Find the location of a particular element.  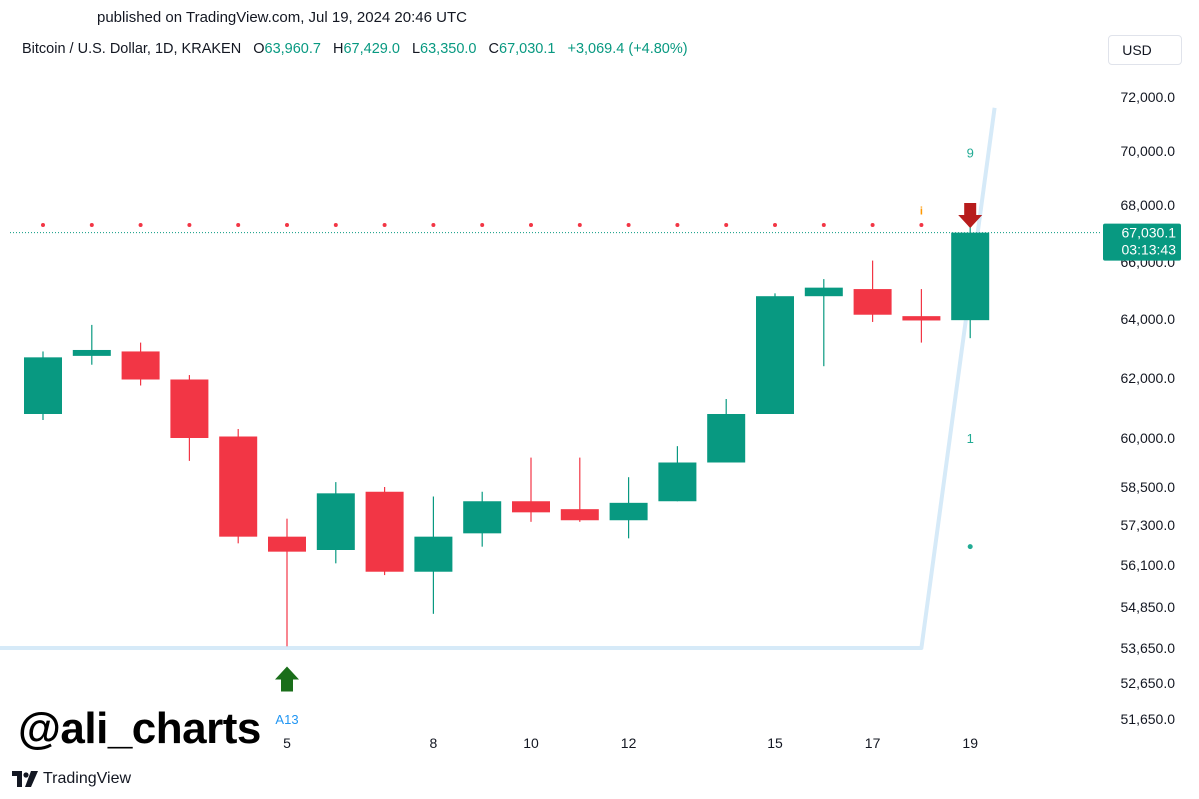

price-axis-label: 57,300.0 is located at coordinates (1148, 525).